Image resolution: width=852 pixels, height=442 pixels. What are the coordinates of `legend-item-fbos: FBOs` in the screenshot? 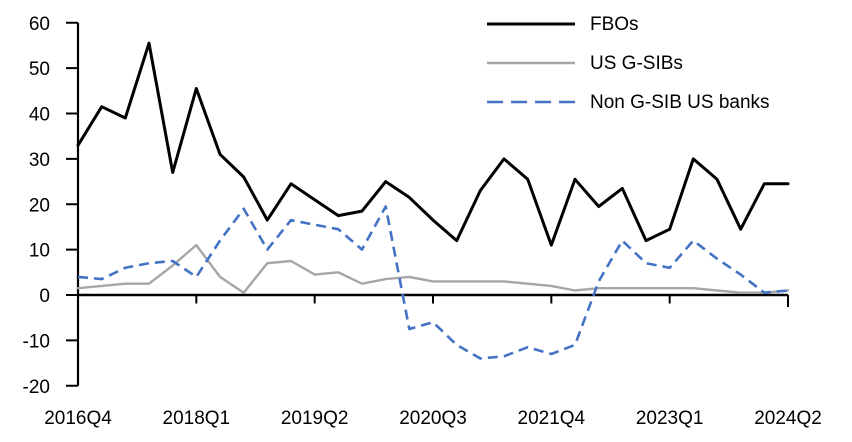 It's located at (628, 24).